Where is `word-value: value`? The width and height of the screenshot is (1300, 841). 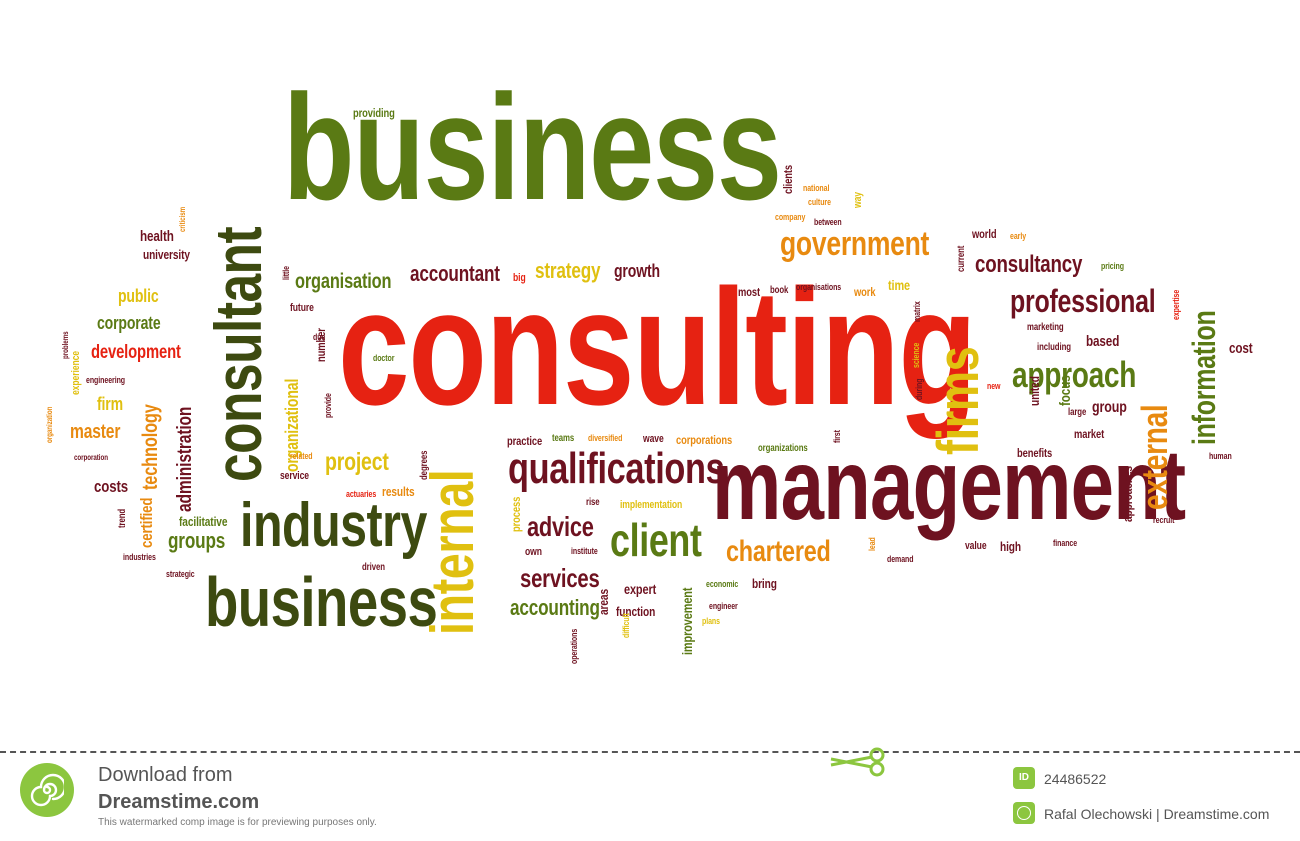 word-value: value is located at coordinates (976, 546).